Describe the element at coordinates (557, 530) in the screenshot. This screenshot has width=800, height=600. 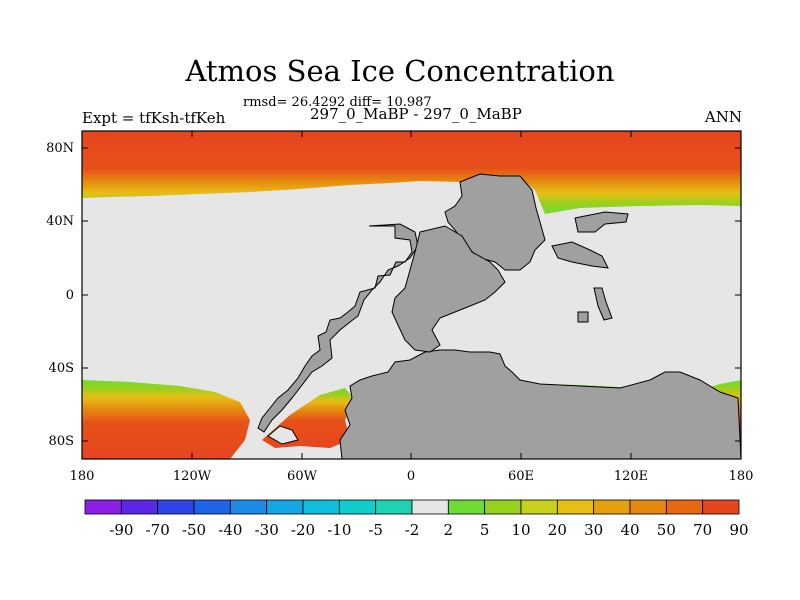
I see `colorbar-label: 20` at that location.